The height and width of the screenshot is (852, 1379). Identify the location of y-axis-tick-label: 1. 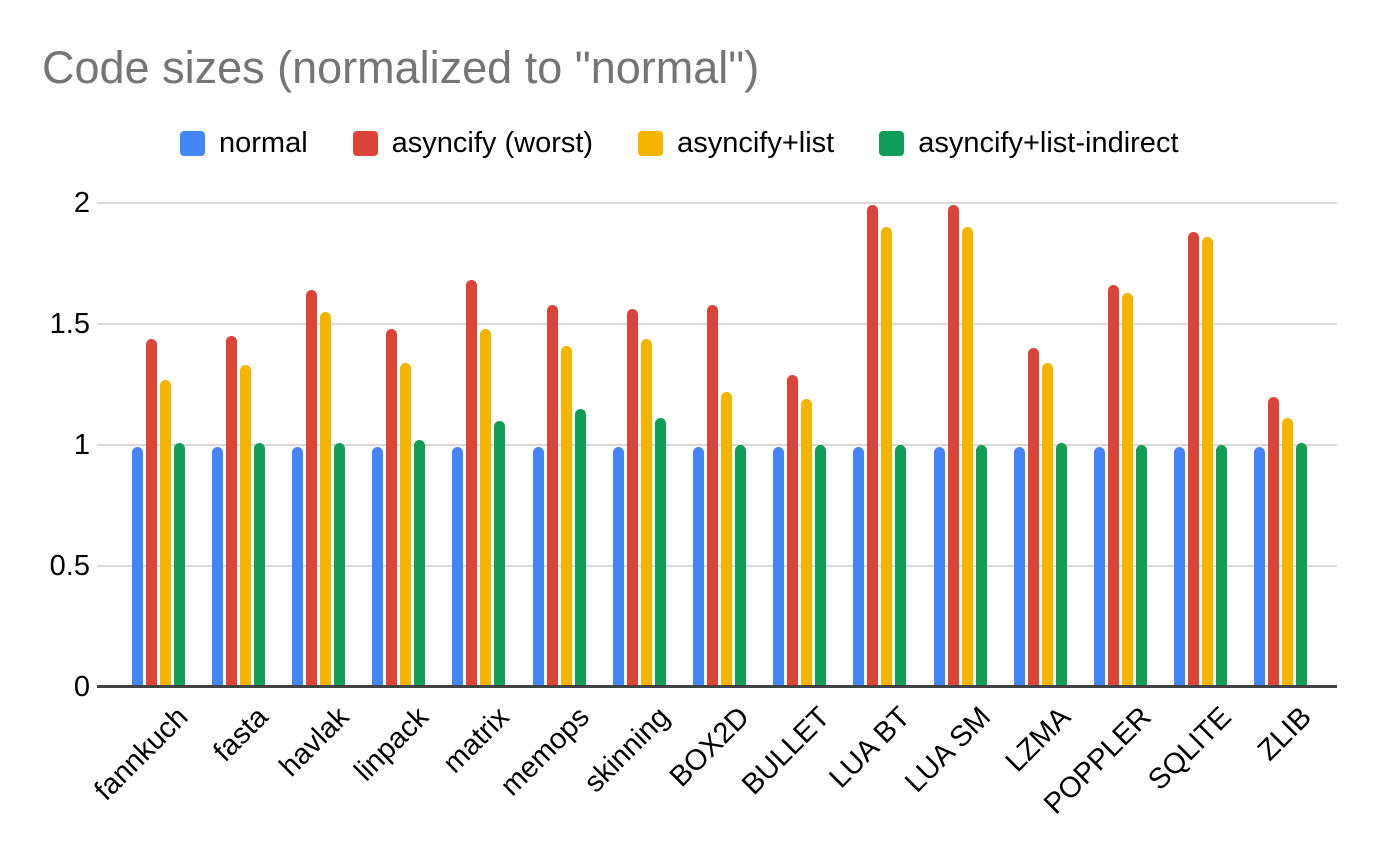
(81, 445).